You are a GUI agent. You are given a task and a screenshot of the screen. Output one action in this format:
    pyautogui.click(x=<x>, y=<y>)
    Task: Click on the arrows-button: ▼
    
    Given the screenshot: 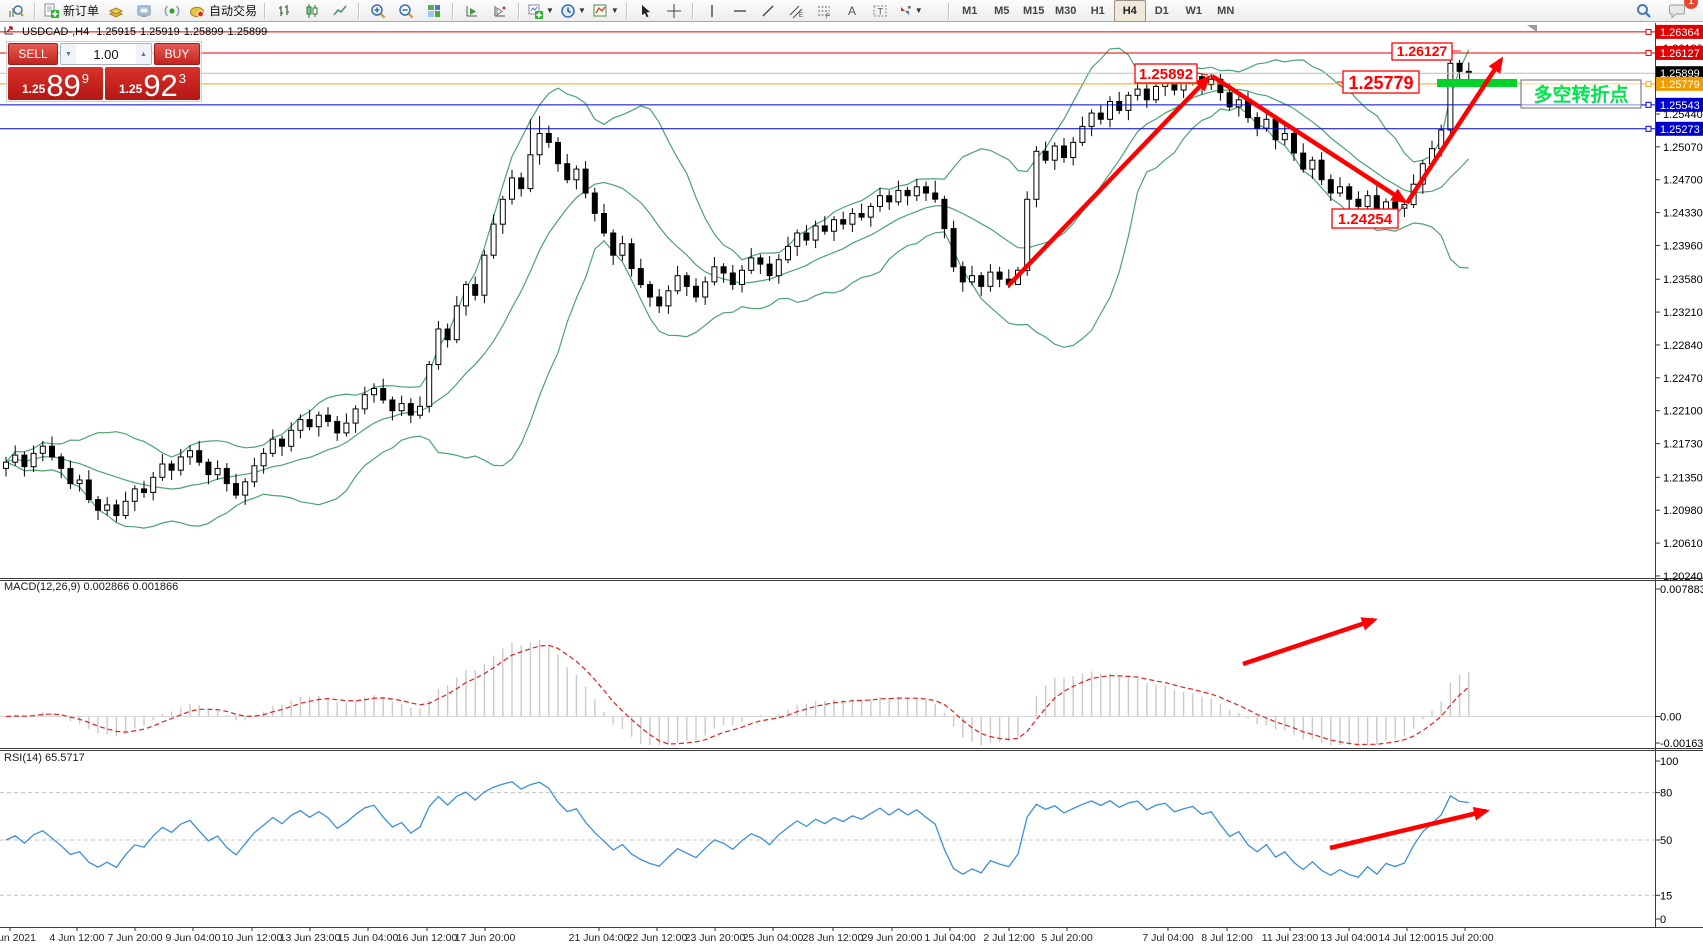 What is the action you would take?
    pyautogui.click(x=910, y=11)
    